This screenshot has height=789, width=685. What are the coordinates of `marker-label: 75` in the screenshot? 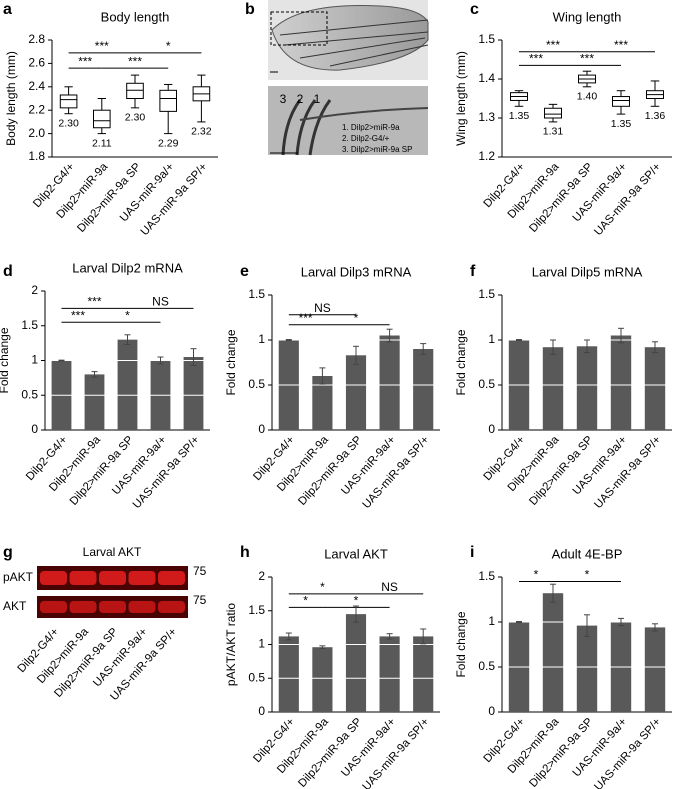 It's located at (200, 600).